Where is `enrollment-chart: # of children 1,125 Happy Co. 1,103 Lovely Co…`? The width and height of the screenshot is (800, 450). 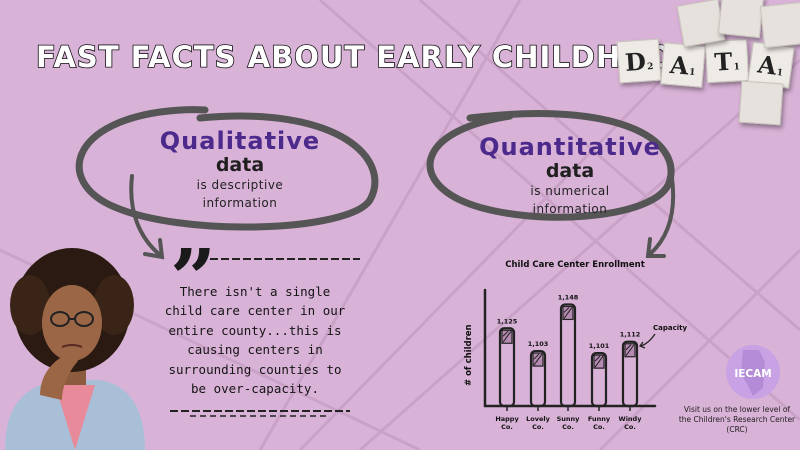
enrollment-chart: # of children 1,125 Happy Co. 1,103 Lovely Co… is located at coordinates (575, 359).